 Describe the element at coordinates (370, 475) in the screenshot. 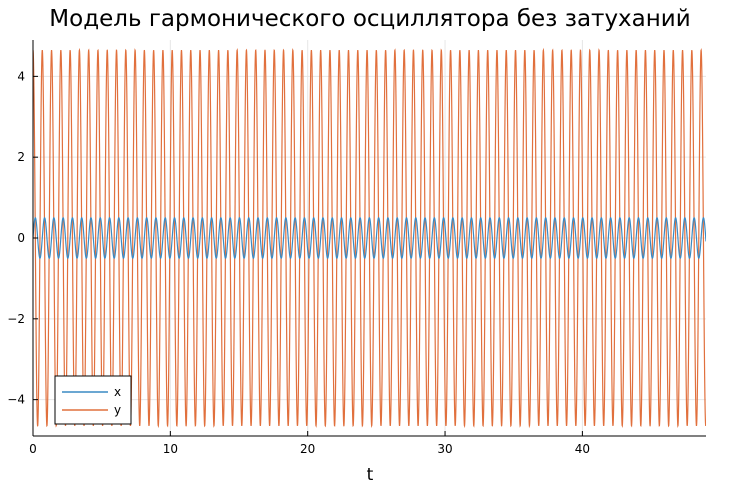

I see `x-axis-label: t` at that location.